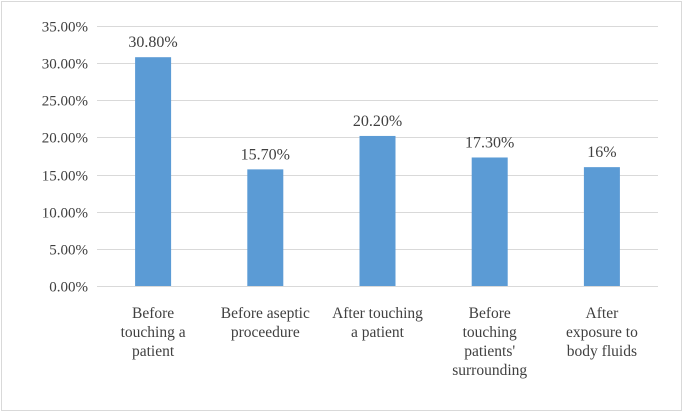 Image resolution: width=685 pixels, height=414 pixels. I want to click on y-tick-label: 5.00%, so click(68, 251).